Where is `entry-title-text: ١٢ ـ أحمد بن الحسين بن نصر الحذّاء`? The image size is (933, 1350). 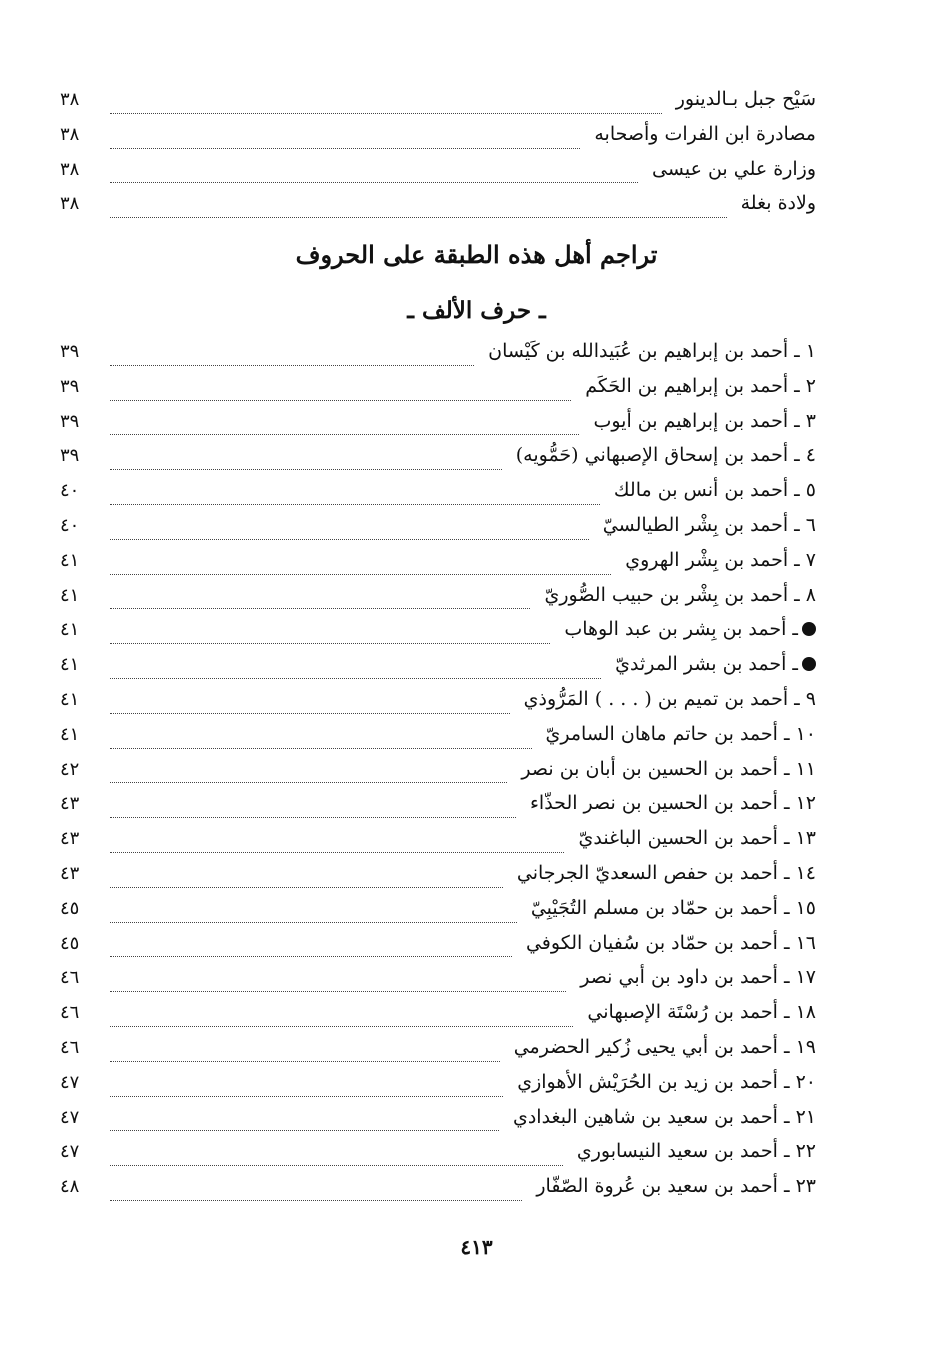
entry-title-text: ١٢ ـ أحمد بن الحسين بن نصر الحذّاء is located at coordinates (673, 803).